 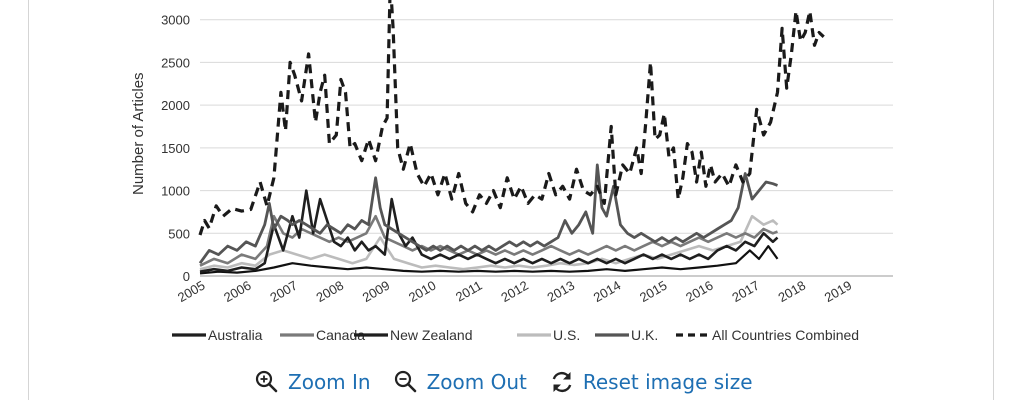 I want to click on y-axis-title: Number of Articles, so click(x=138, y=133).